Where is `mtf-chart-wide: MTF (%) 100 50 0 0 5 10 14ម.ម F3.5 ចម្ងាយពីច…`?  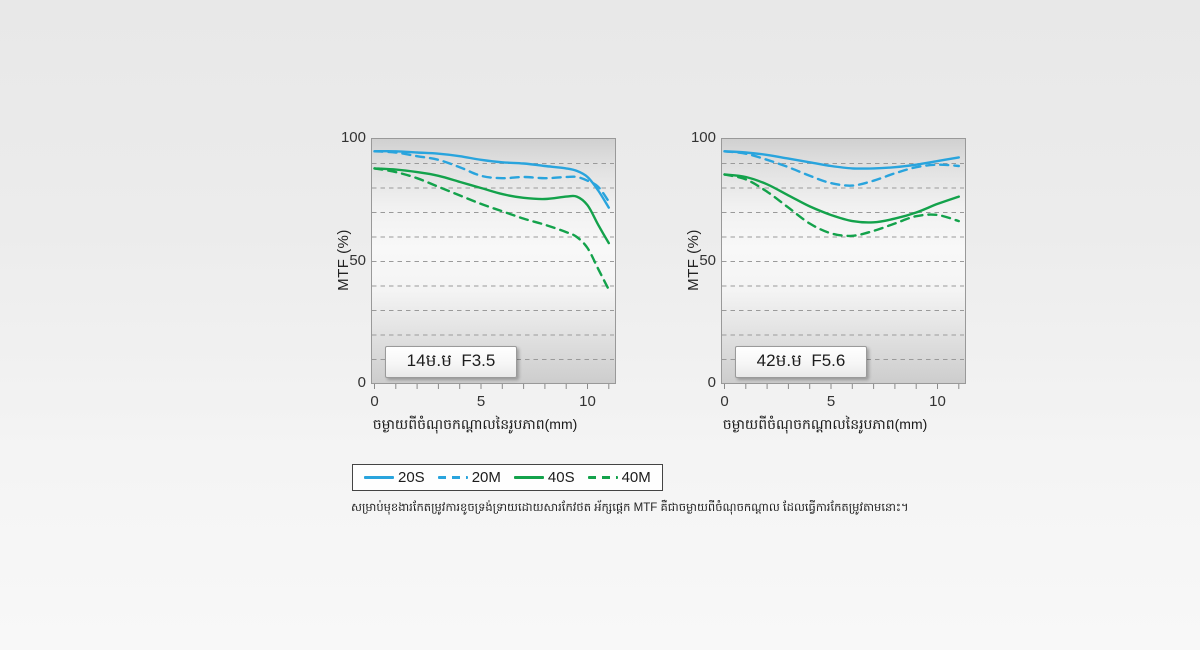
mtf-chart-wide: MTF (%) 100 50 0 0 5 10 14ម.ម F3.5 ចម្ងាយពីច… is located at coordinates (480, 290).